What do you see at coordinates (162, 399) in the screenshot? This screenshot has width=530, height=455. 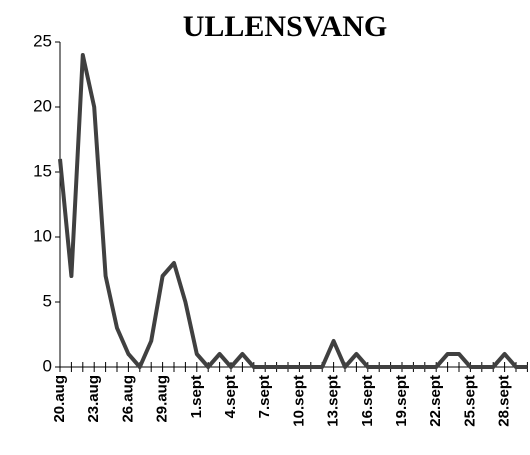 I see `x-tick-label: 29.aug` at bounding box center [162, 399].